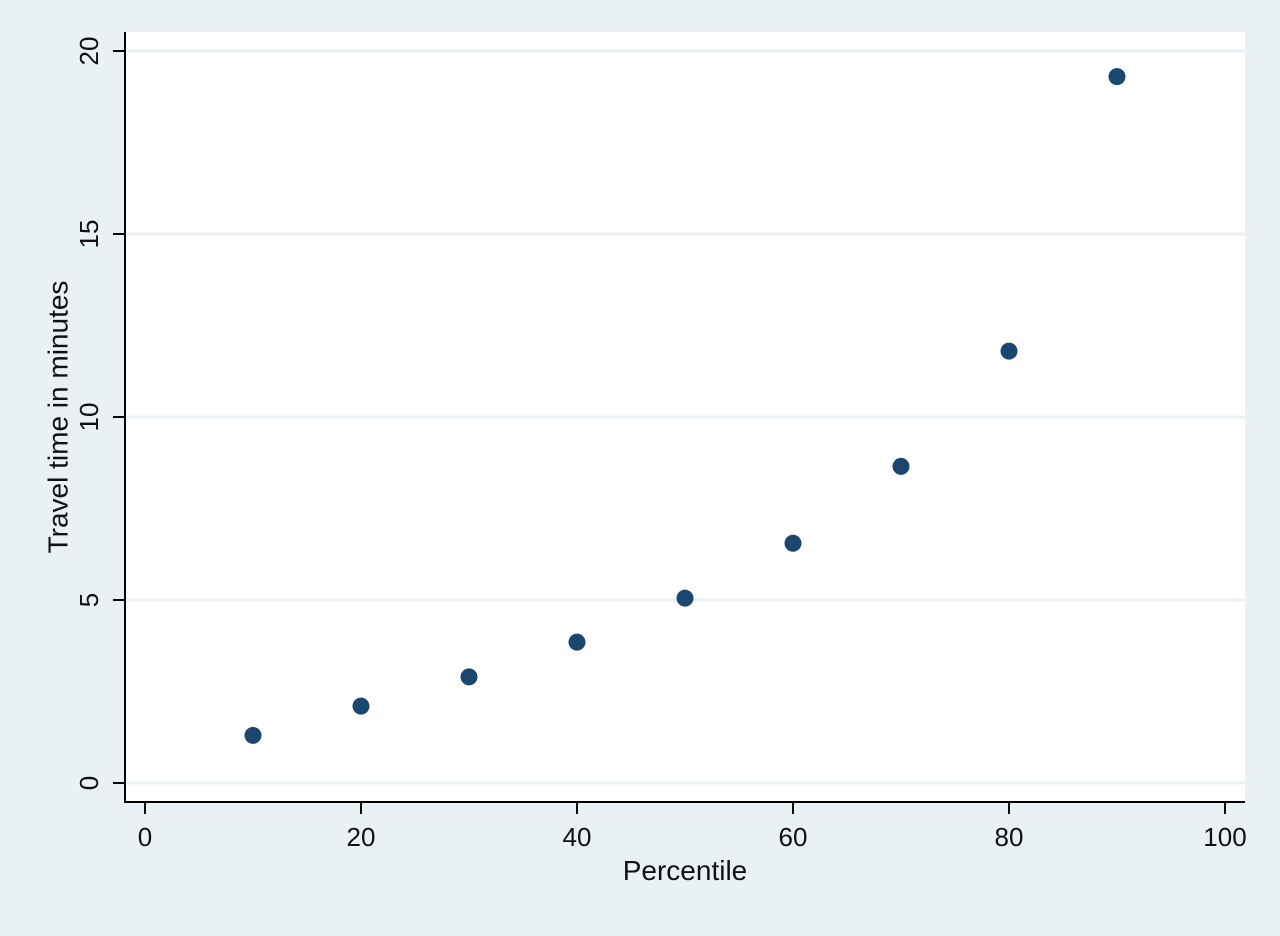 The image size is (1280, 936). Describe the element at coordinates (89, 417) in the screenshot. I see `y-tick-label-10: 10` at that location.